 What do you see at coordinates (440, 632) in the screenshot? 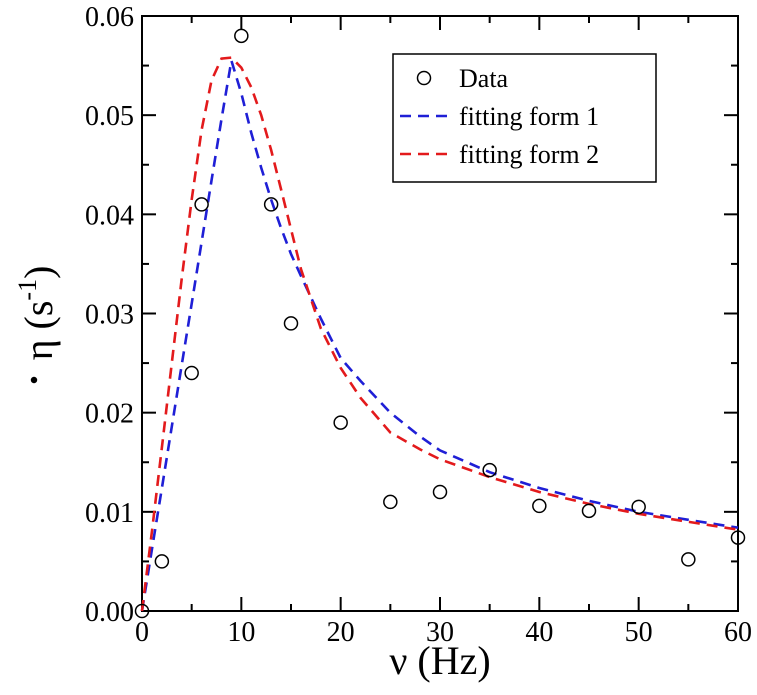
I see `x-tick-label: 30` at bounding box center [440, 632].